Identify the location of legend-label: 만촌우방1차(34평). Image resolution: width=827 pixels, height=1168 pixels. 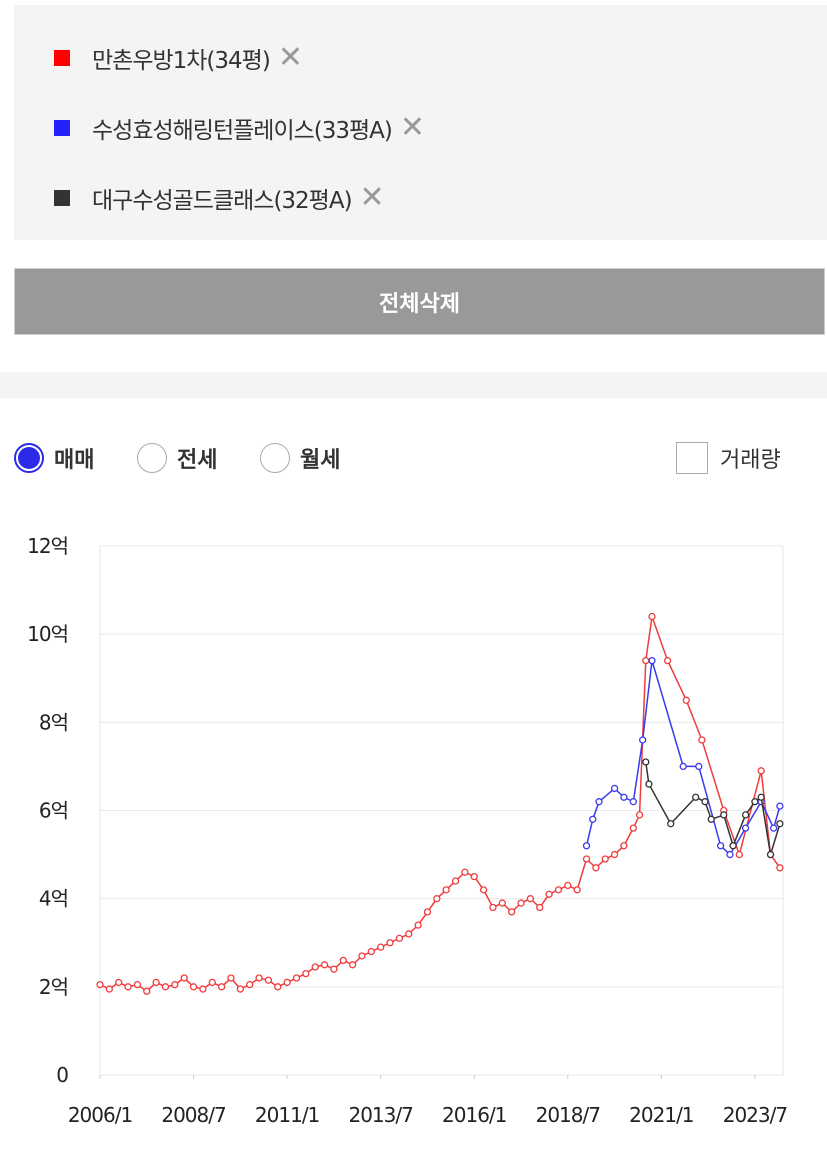
(181, 60).